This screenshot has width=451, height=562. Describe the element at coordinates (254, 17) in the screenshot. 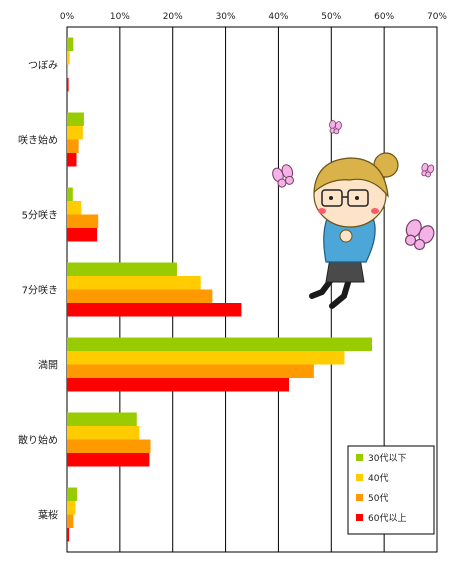

I see `x-axis-ticks: 0% 10% 20% 30% 40% 50% 60% 70%` at that location.